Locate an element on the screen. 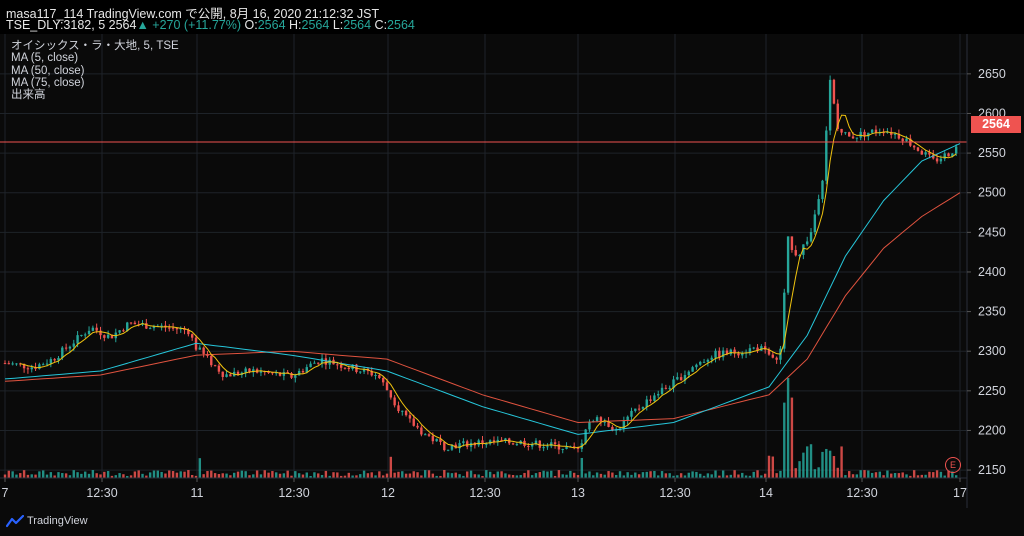  symbol-label: TSE_DLY:3182, 5 is located at coordinates (56, 25).